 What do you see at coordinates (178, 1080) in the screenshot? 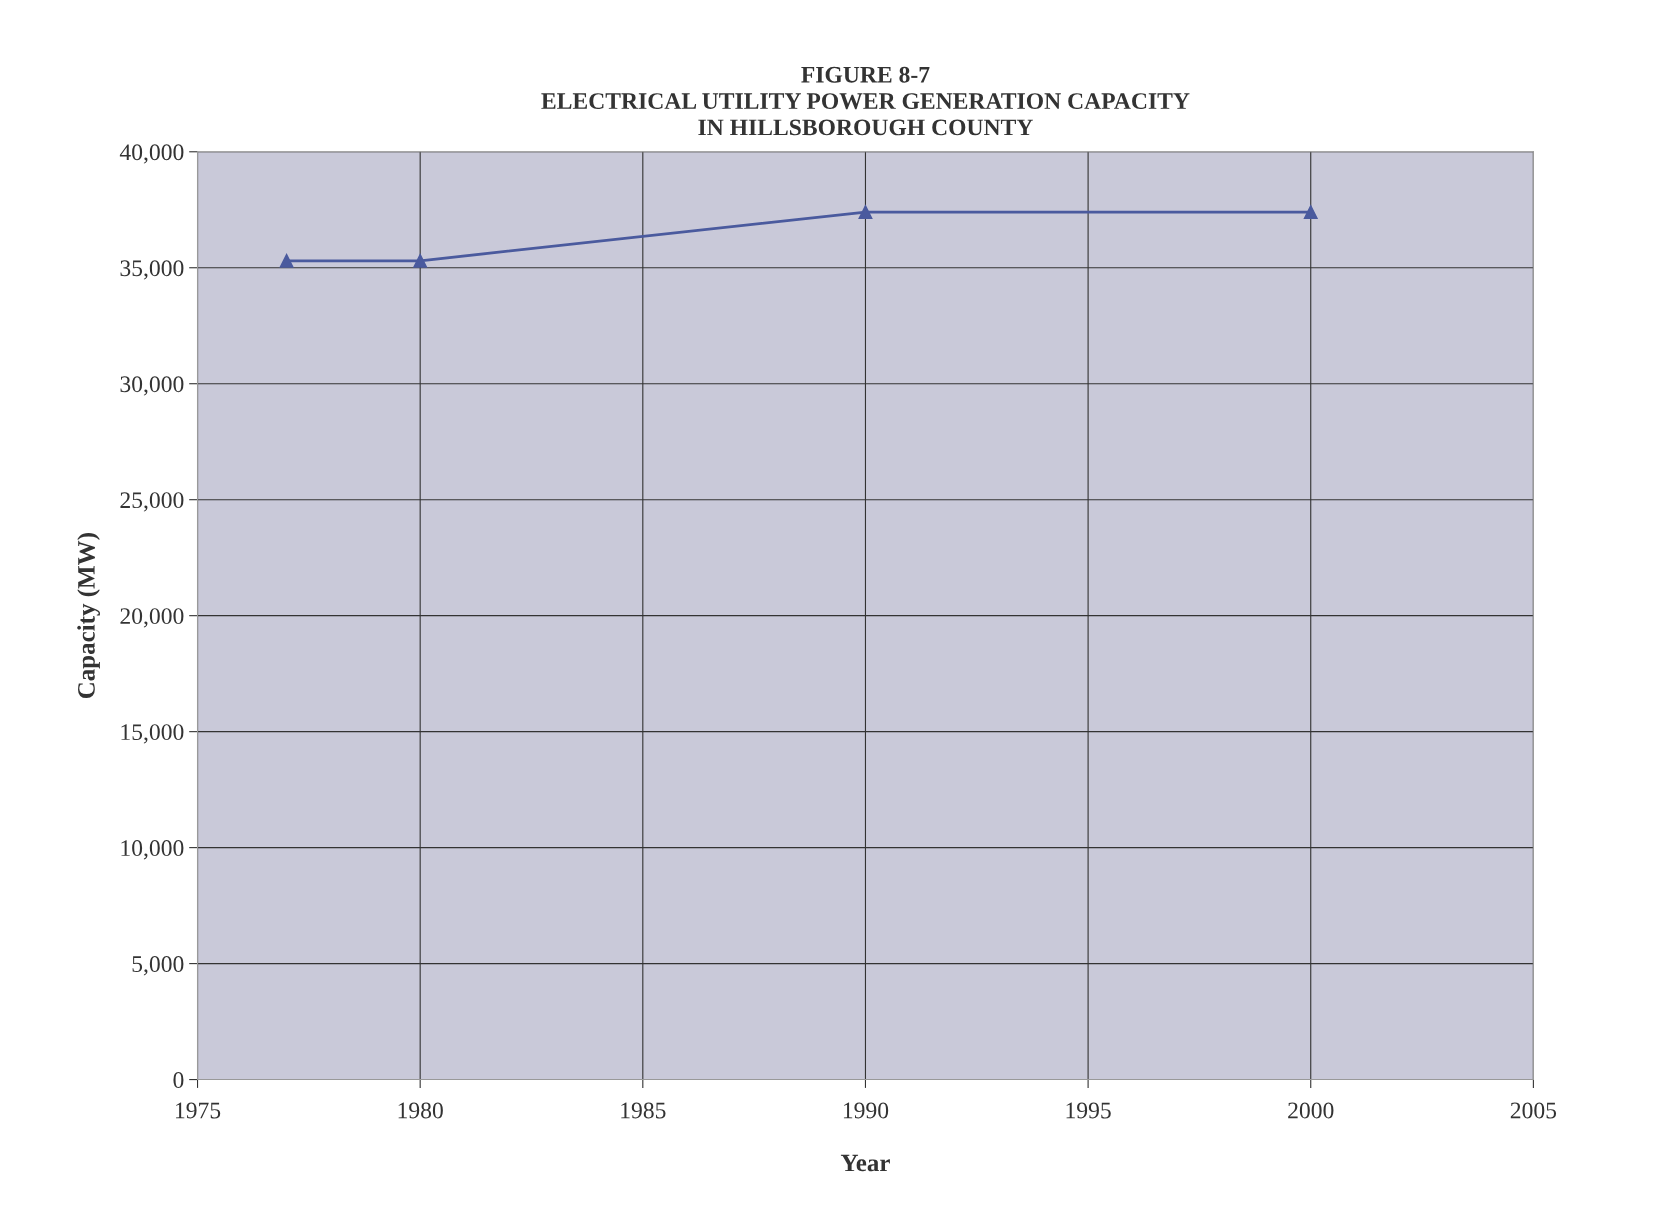
I see `y-tick-label: 0` at bounding box center [178, 1080].